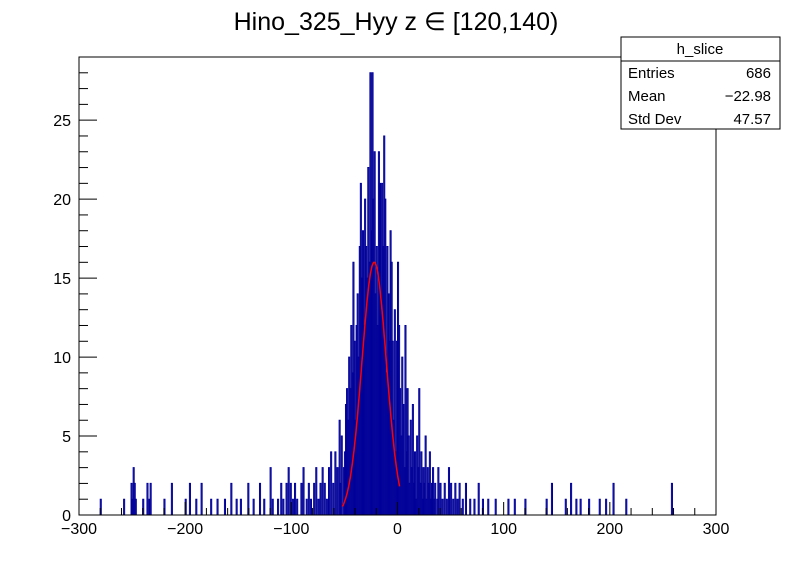 The width and height of the screenshot is (796, 572). Describe the element at coordinates (185, 529) in the screenshot. I see `x-tick-label: −200` at that location.